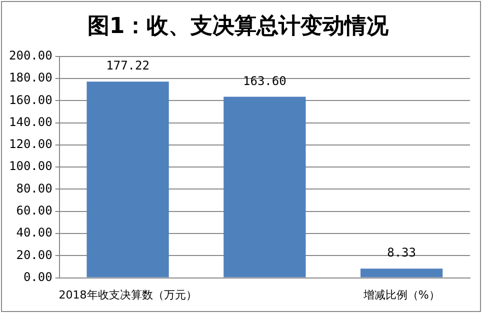 The height and width of the screenshot is (313, 482). What do you see at coordinates (401, 295) in the screenshot?
I see `x-tick-label: 增减比例（%）` at bounding box center [401, 295].